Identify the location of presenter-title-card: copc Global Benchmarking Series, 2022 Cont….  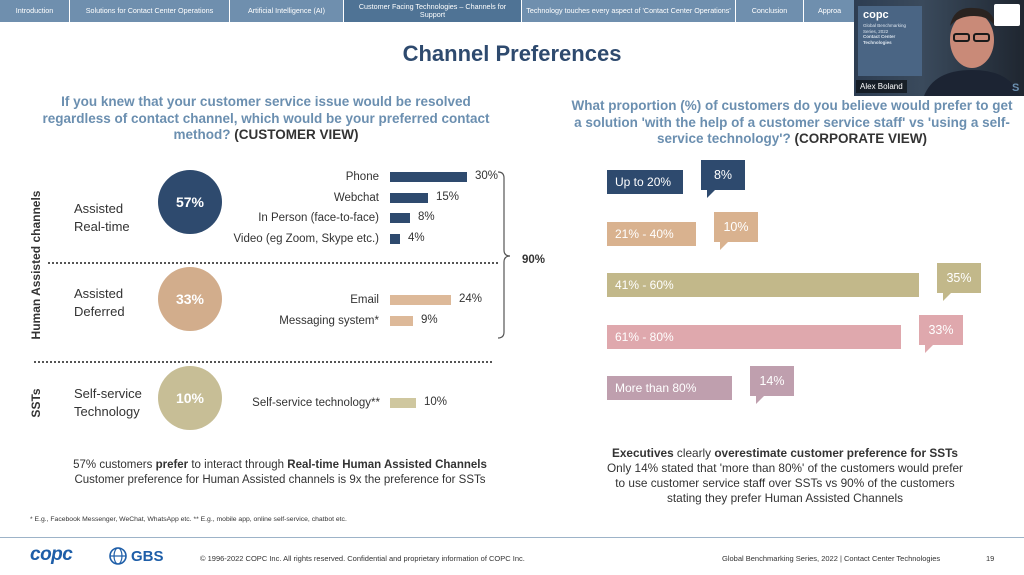
(890, 41).